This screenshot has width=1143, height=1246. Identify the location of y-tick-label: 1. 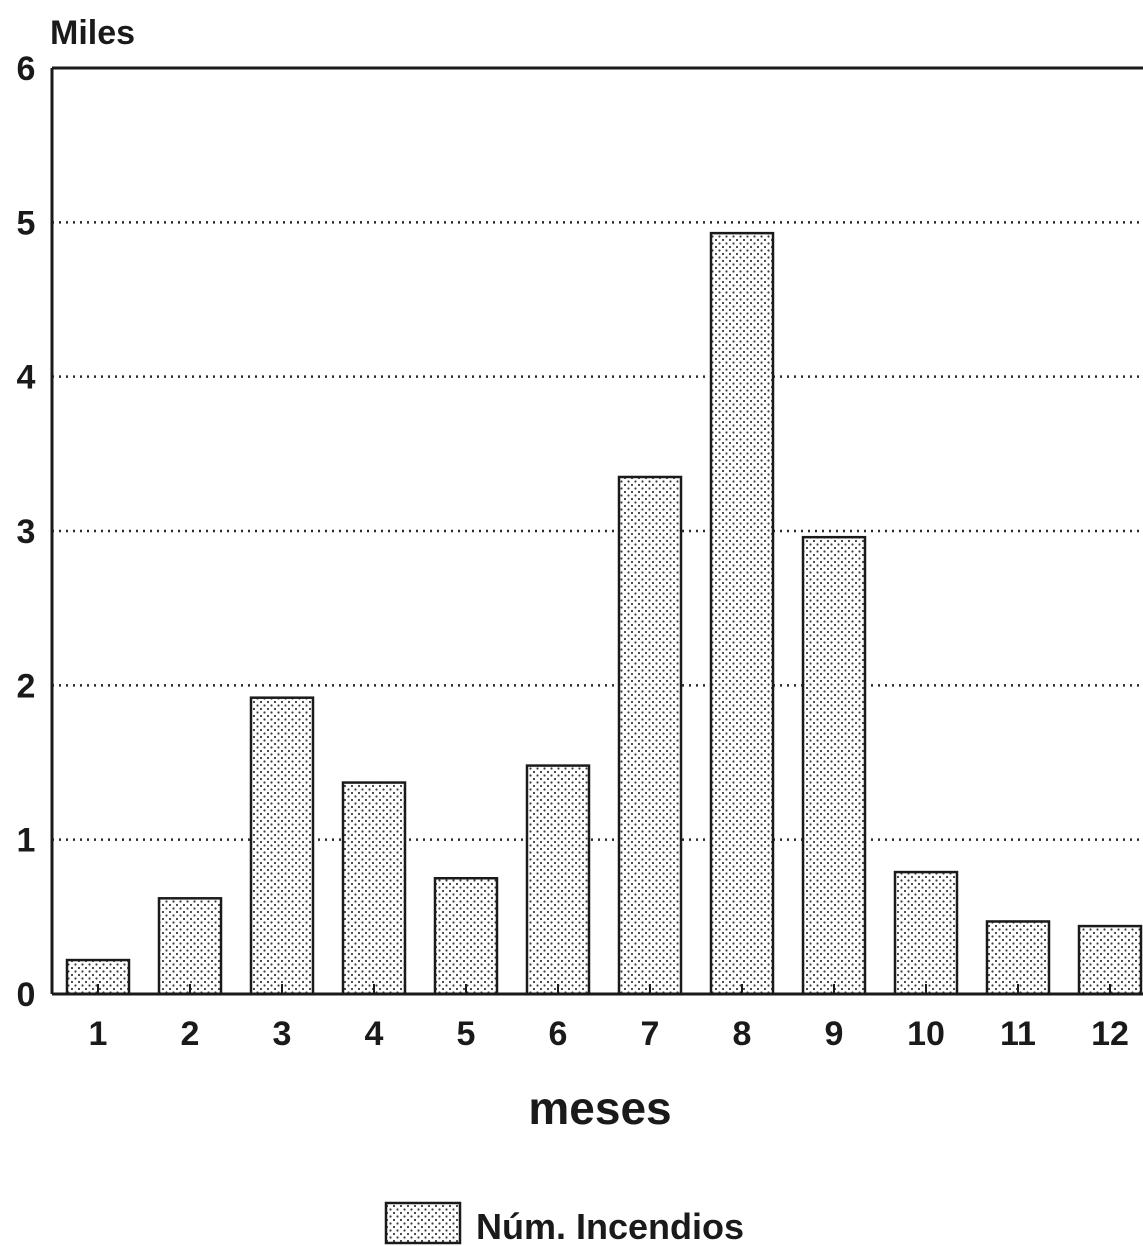
(26, 841).